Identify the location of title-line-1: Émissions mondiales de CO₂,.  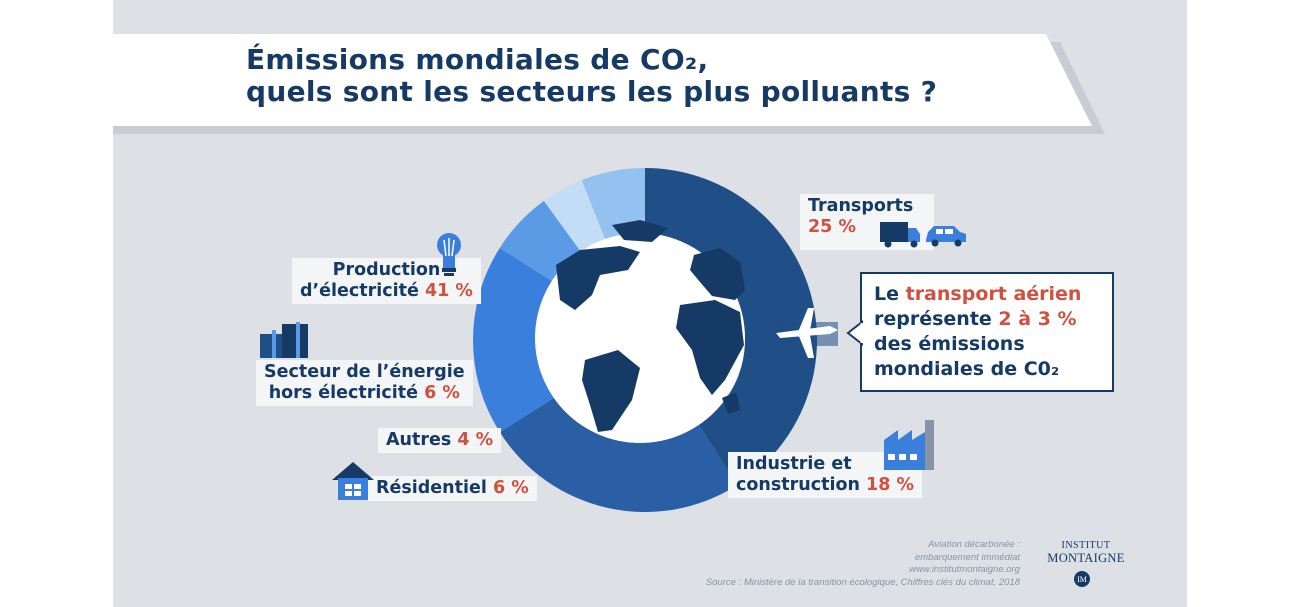
(477, 59).